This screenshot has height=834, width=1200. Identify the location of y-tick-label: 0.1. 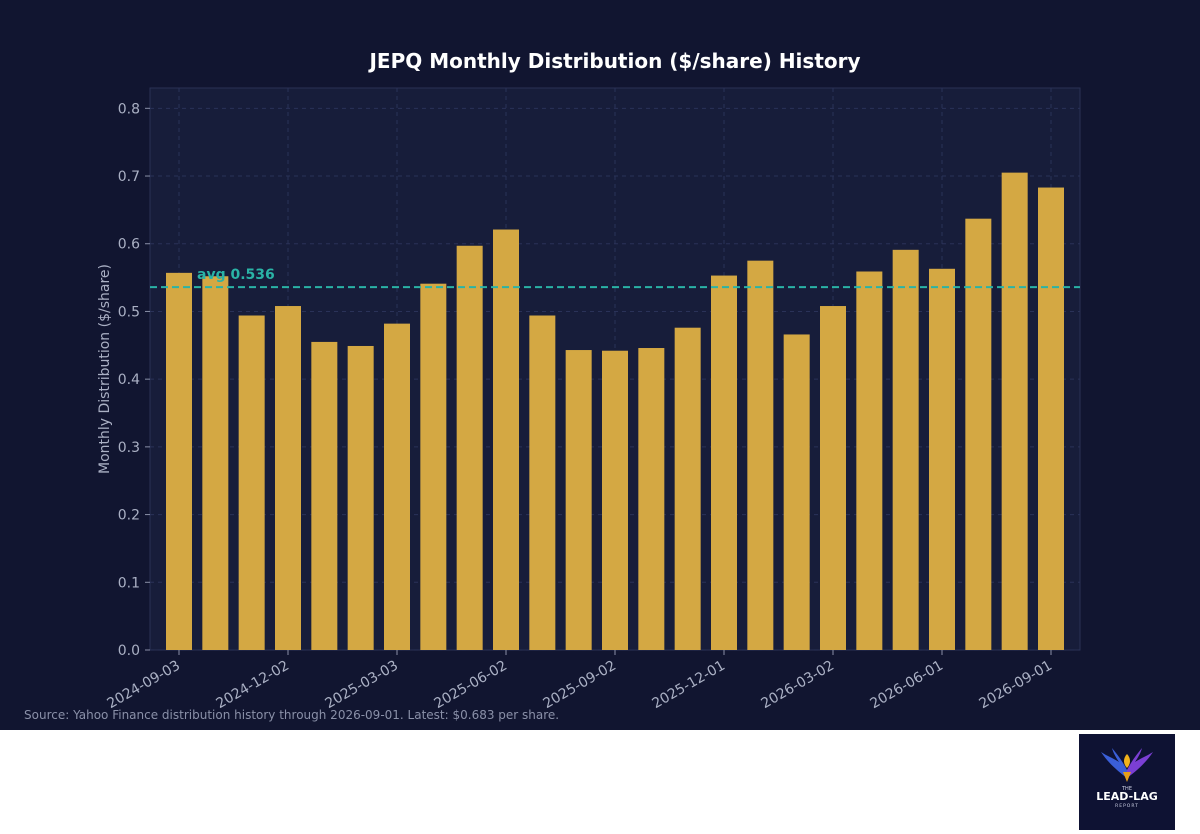
(129, 583).